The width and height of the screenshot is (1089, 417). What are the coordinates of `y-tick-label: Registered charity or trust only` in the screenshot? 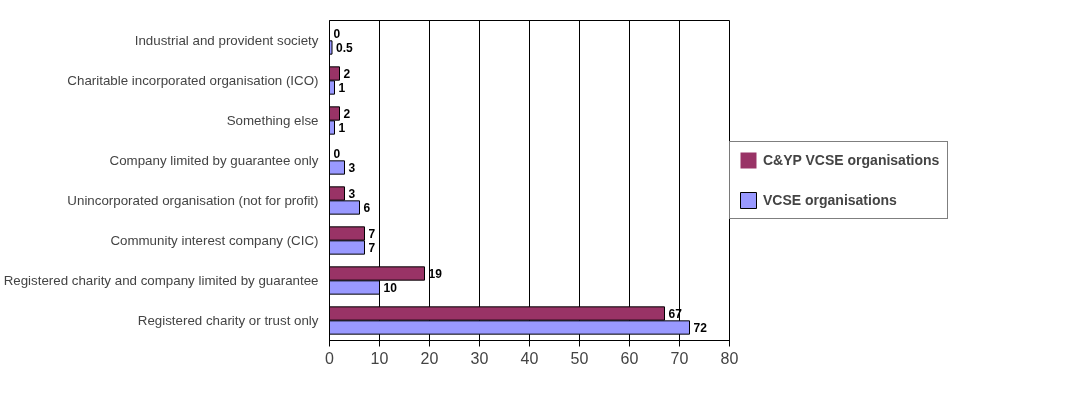 It's located at (228, 320).